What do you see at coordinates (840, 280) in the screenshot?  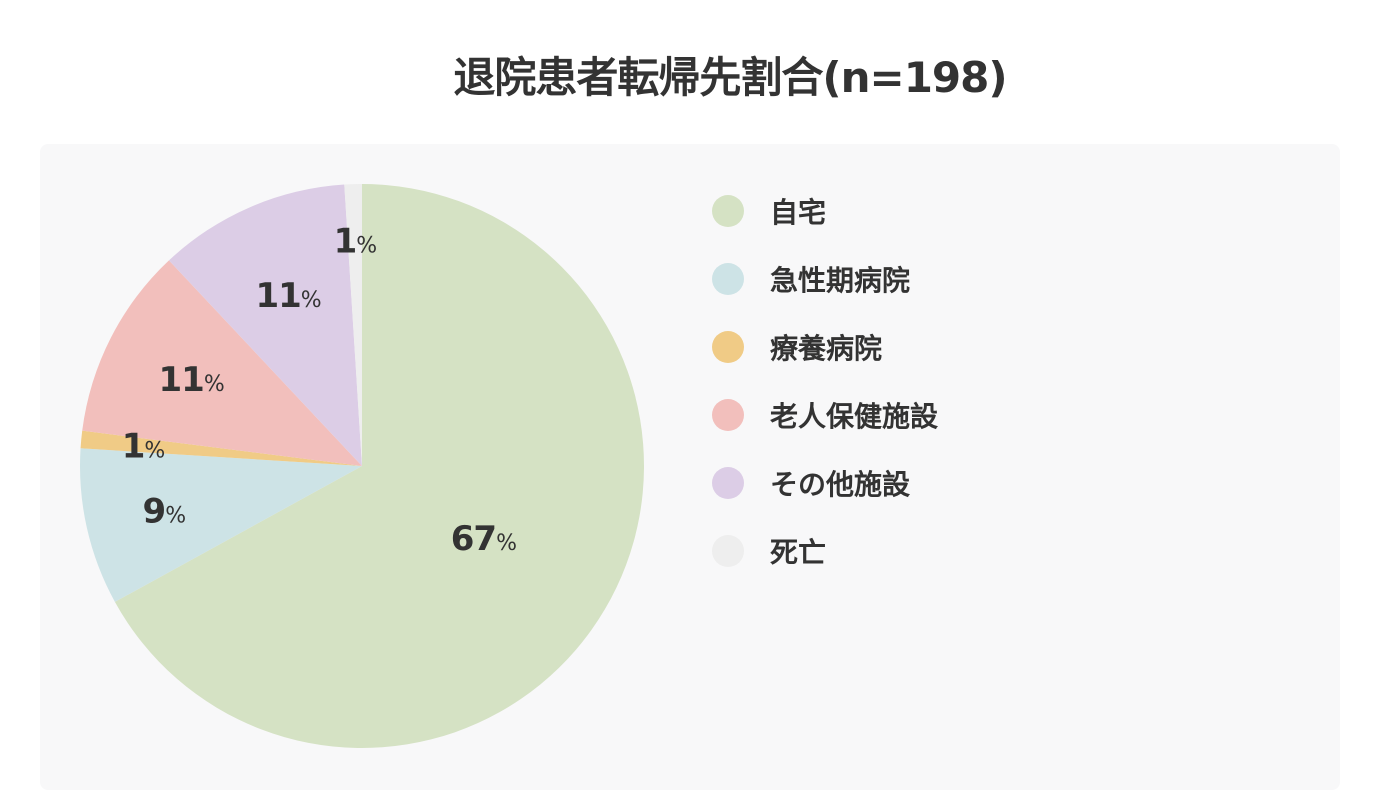 I see `legend-label: 急性期病院` at bounding box center [840, 280].